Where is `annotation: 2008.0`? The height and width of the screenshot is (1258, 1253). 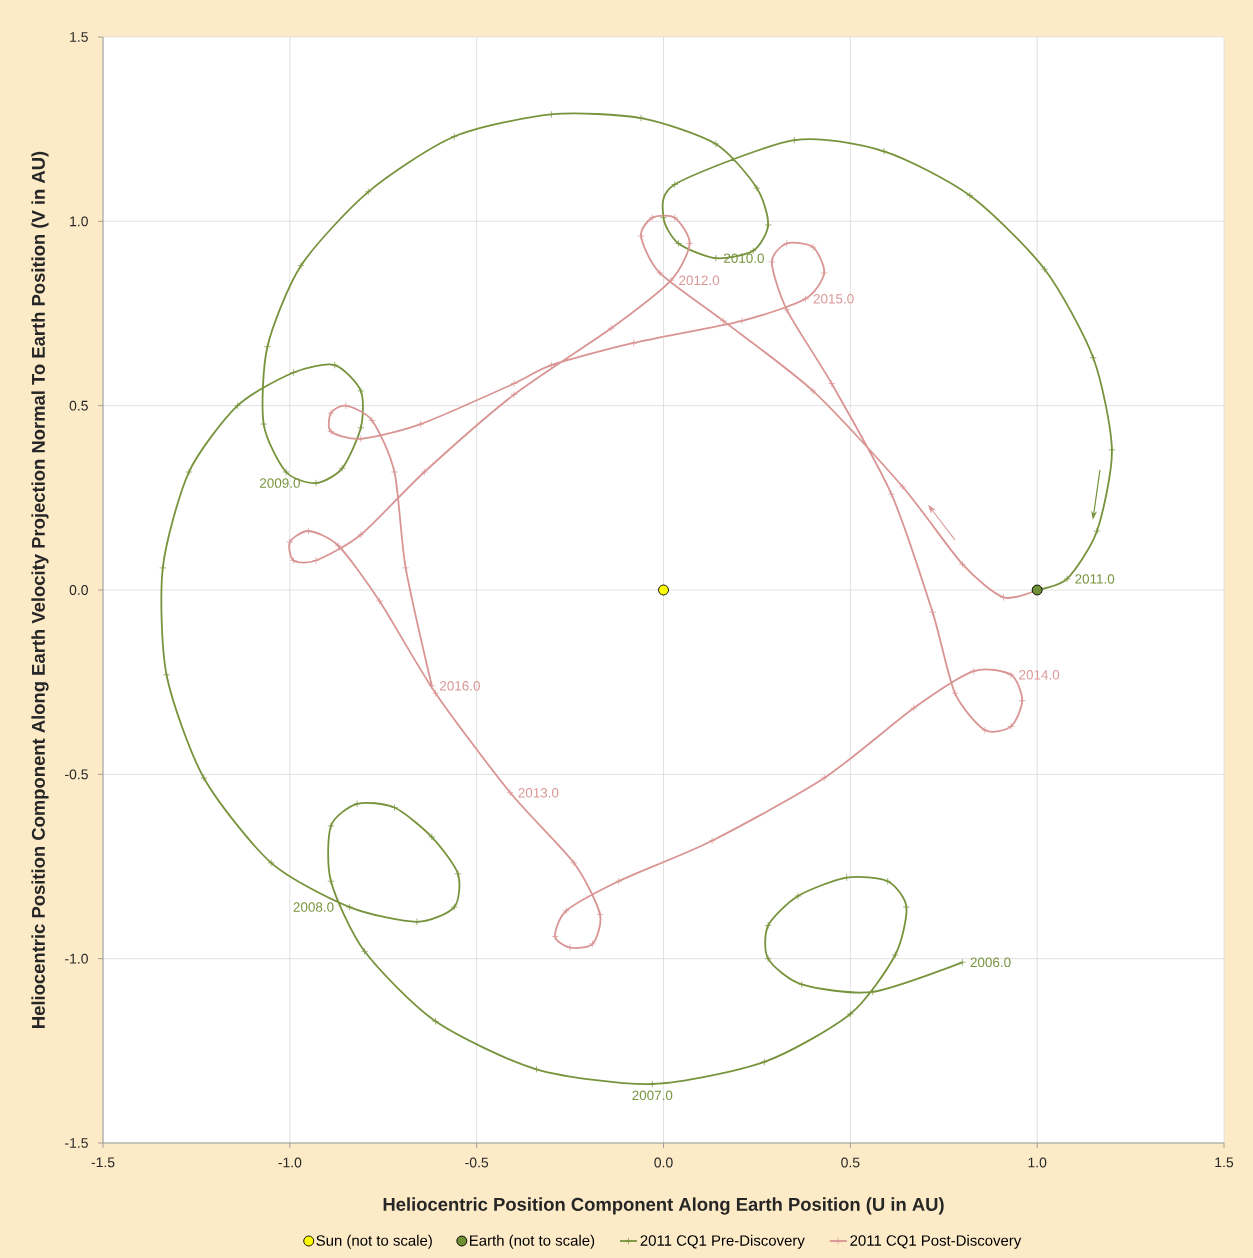 annotation: 2008.0 is located at coordinates (313, 907).